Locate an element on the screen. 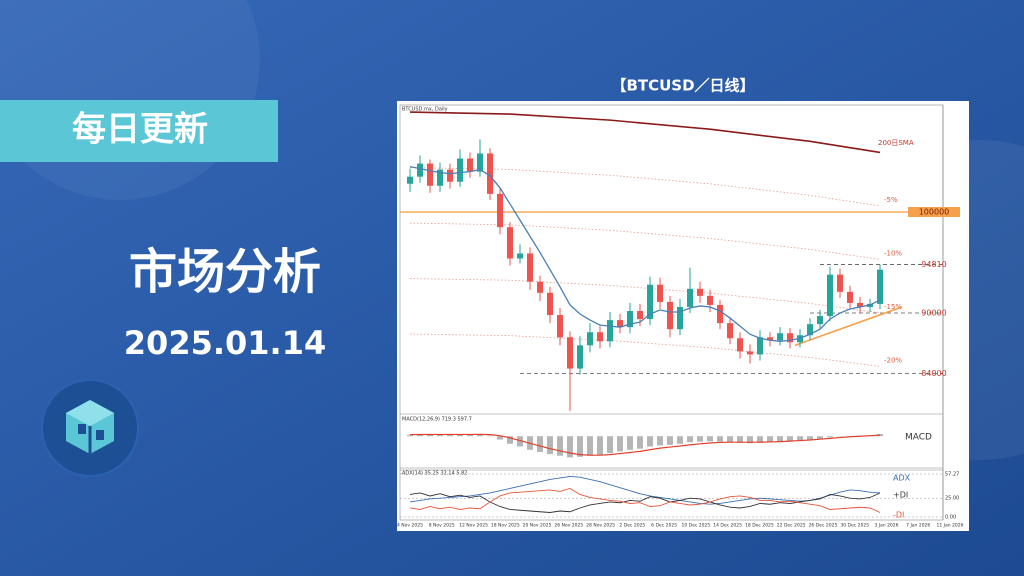 The image size is (1024, 576). x-tick-label: 20 Nov 2025 is located at coordinates (537, 526).